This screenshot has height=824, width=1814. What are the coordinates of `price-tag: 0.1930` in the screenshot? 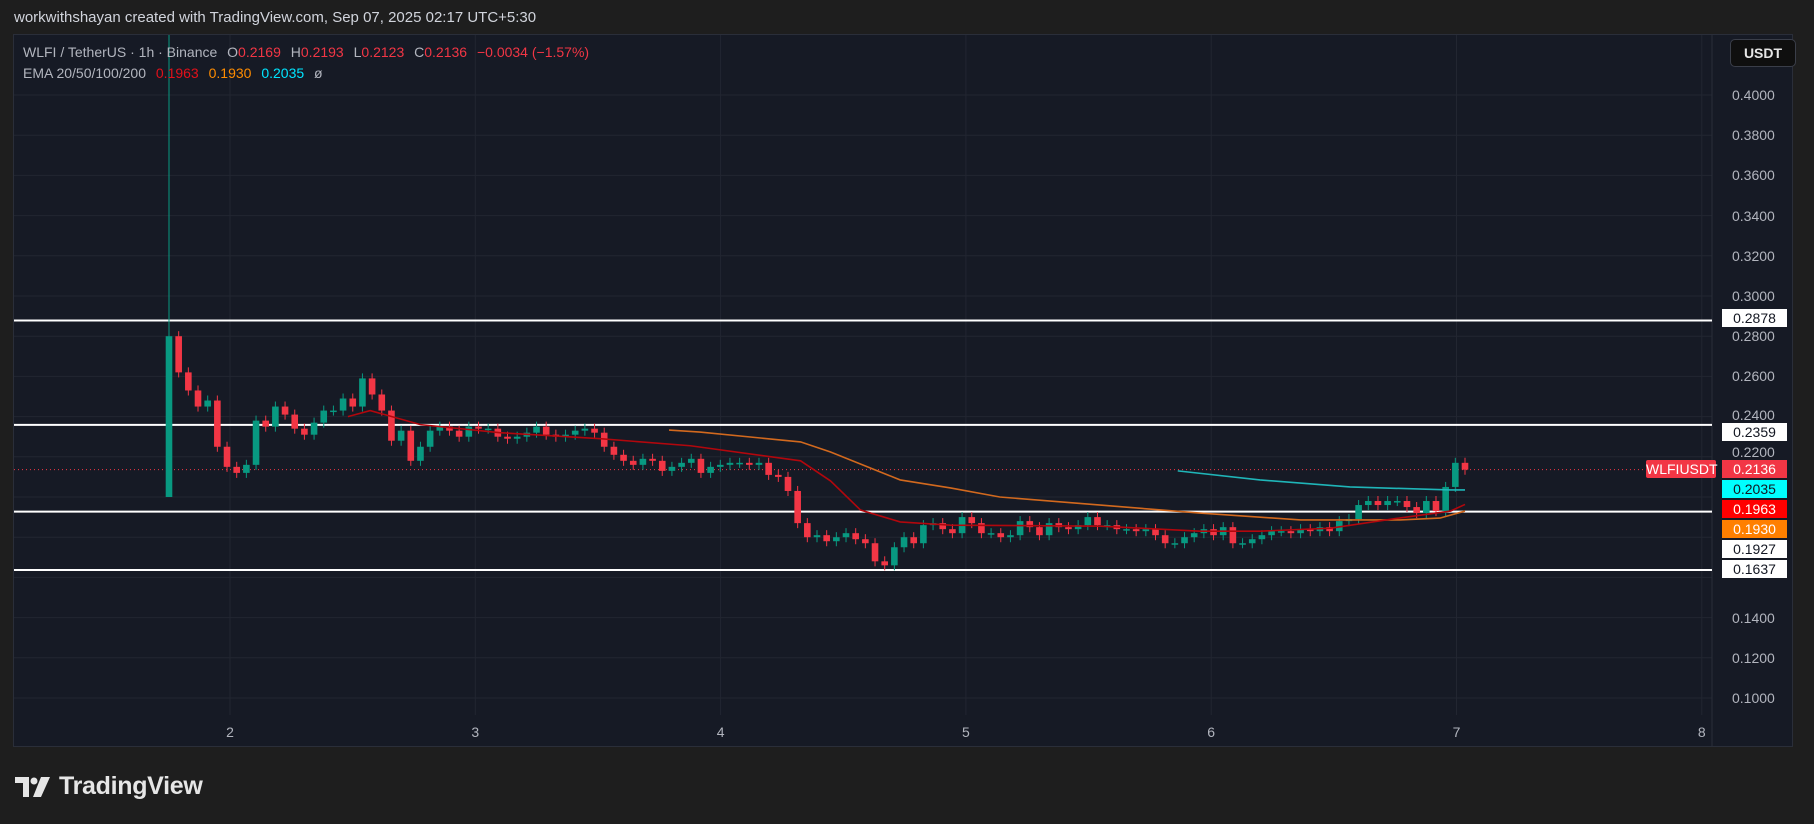 It's located at (1754, 529).